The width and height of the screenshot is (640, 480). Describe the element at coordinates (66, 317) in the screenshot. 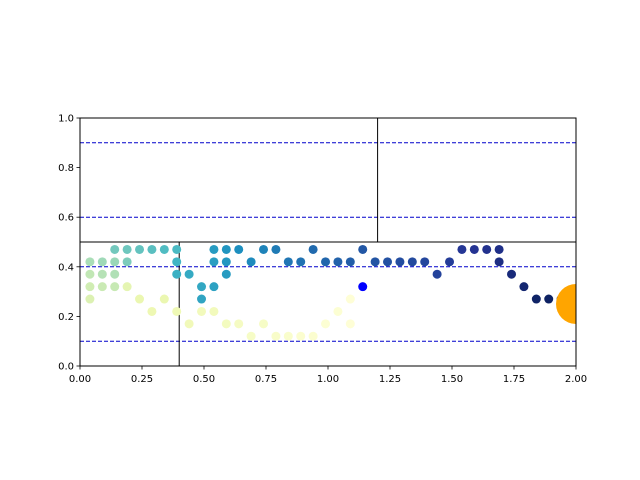

I see `y-tick-label: 0.2` at that location.